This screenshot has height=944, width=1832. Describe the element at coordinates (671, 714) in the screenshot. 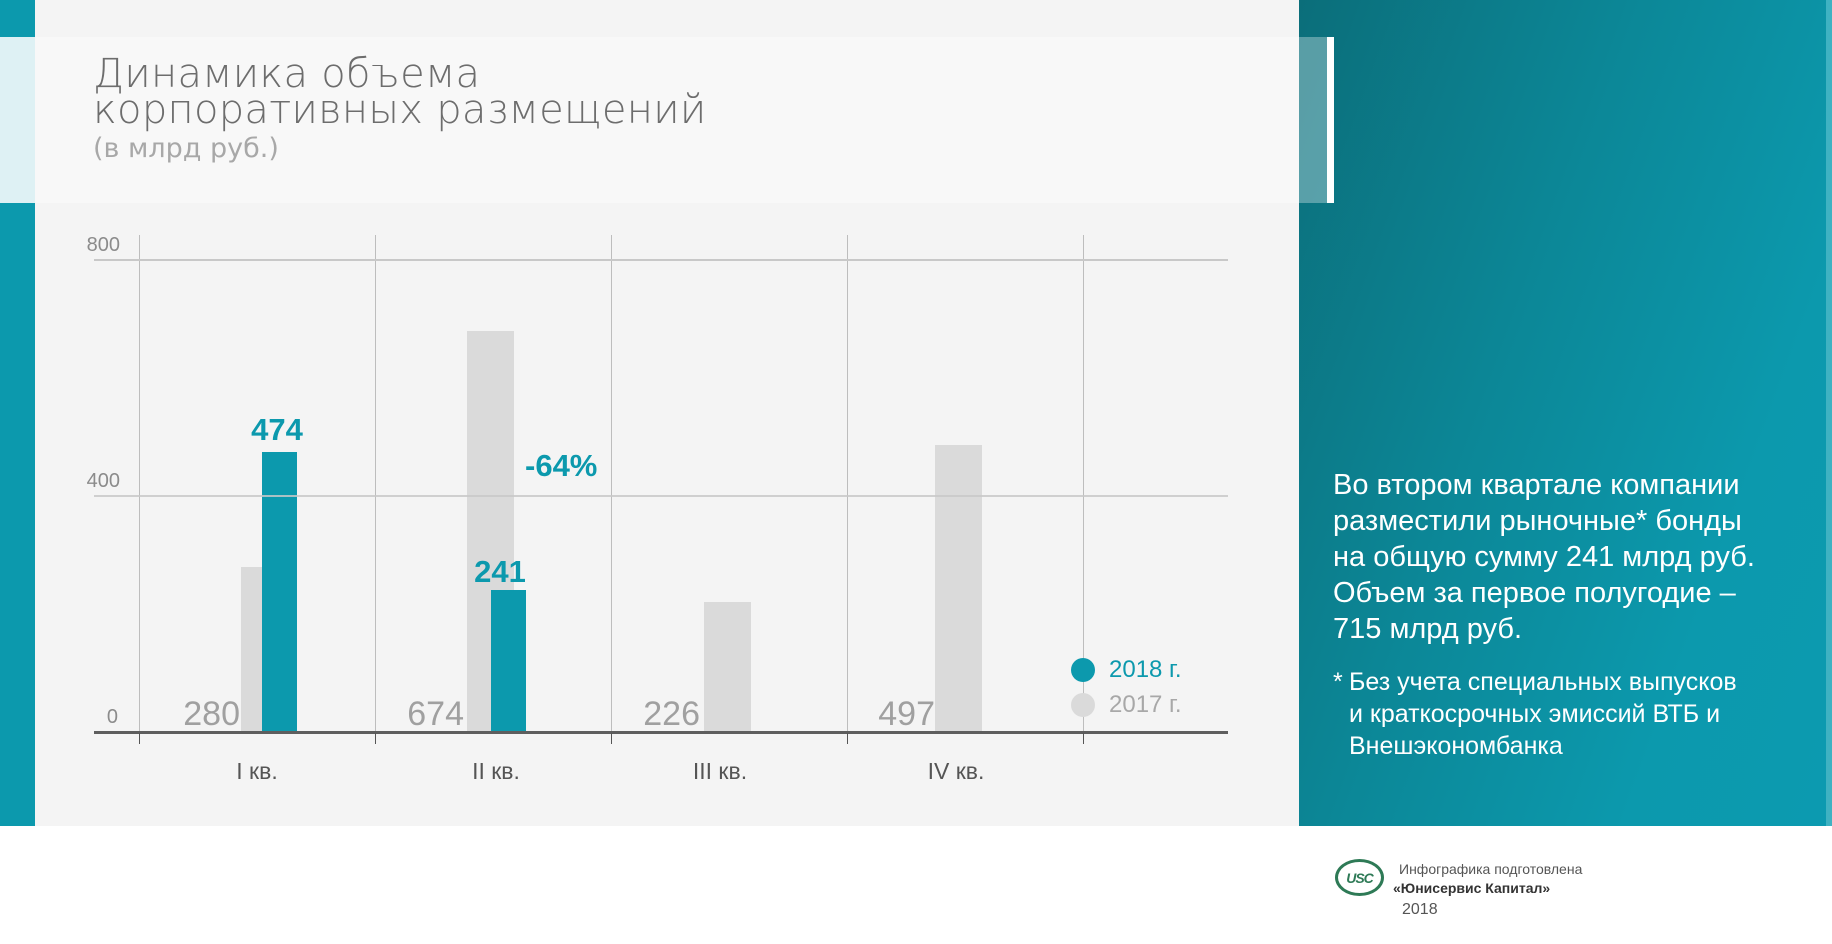

I see `value-2017-q3: 226` at that location.